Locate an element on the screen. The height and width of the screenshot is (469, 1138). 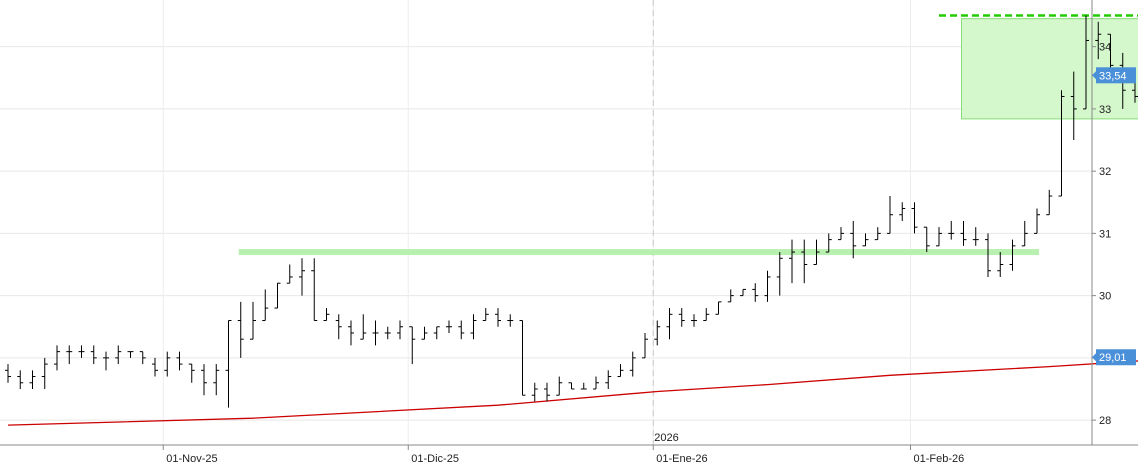
y-tick-label: 28 is located at coordinates (1105, 421).